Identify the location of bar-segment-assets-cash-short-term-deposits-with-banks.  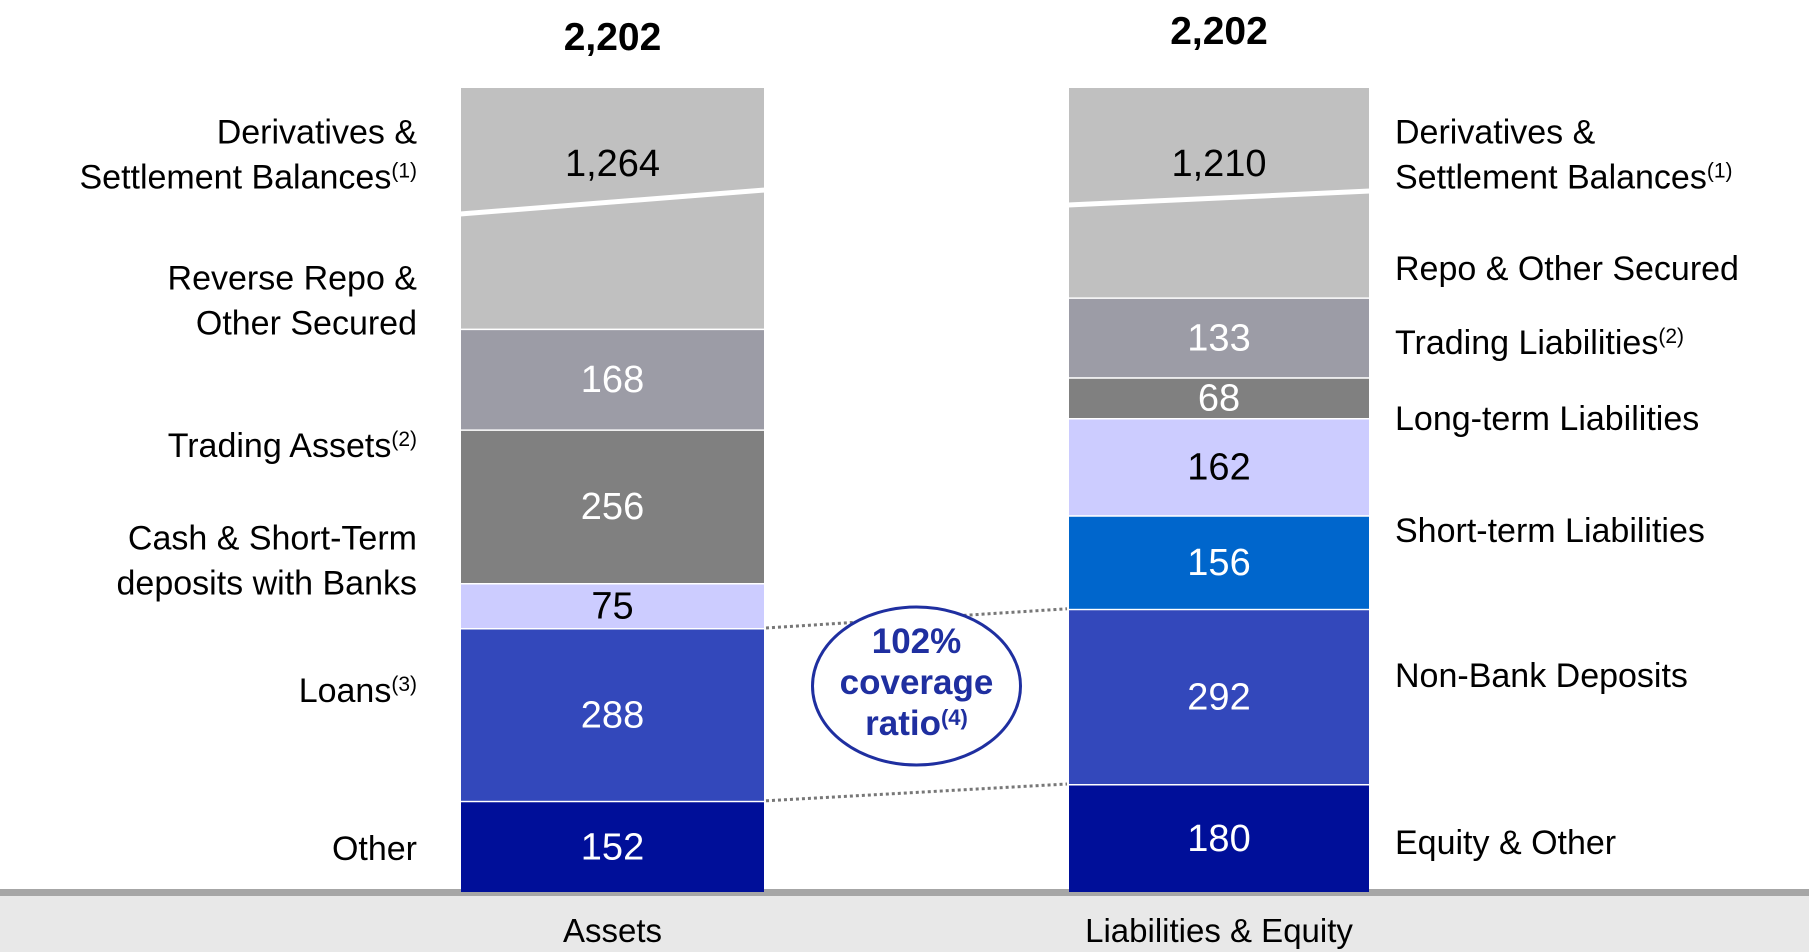
(612, 605).